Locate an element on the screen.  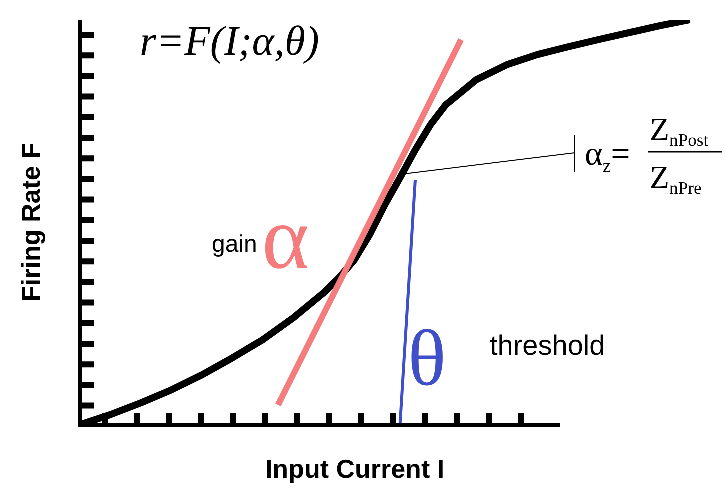
annotation: gain is located at coordinates (235, 244).